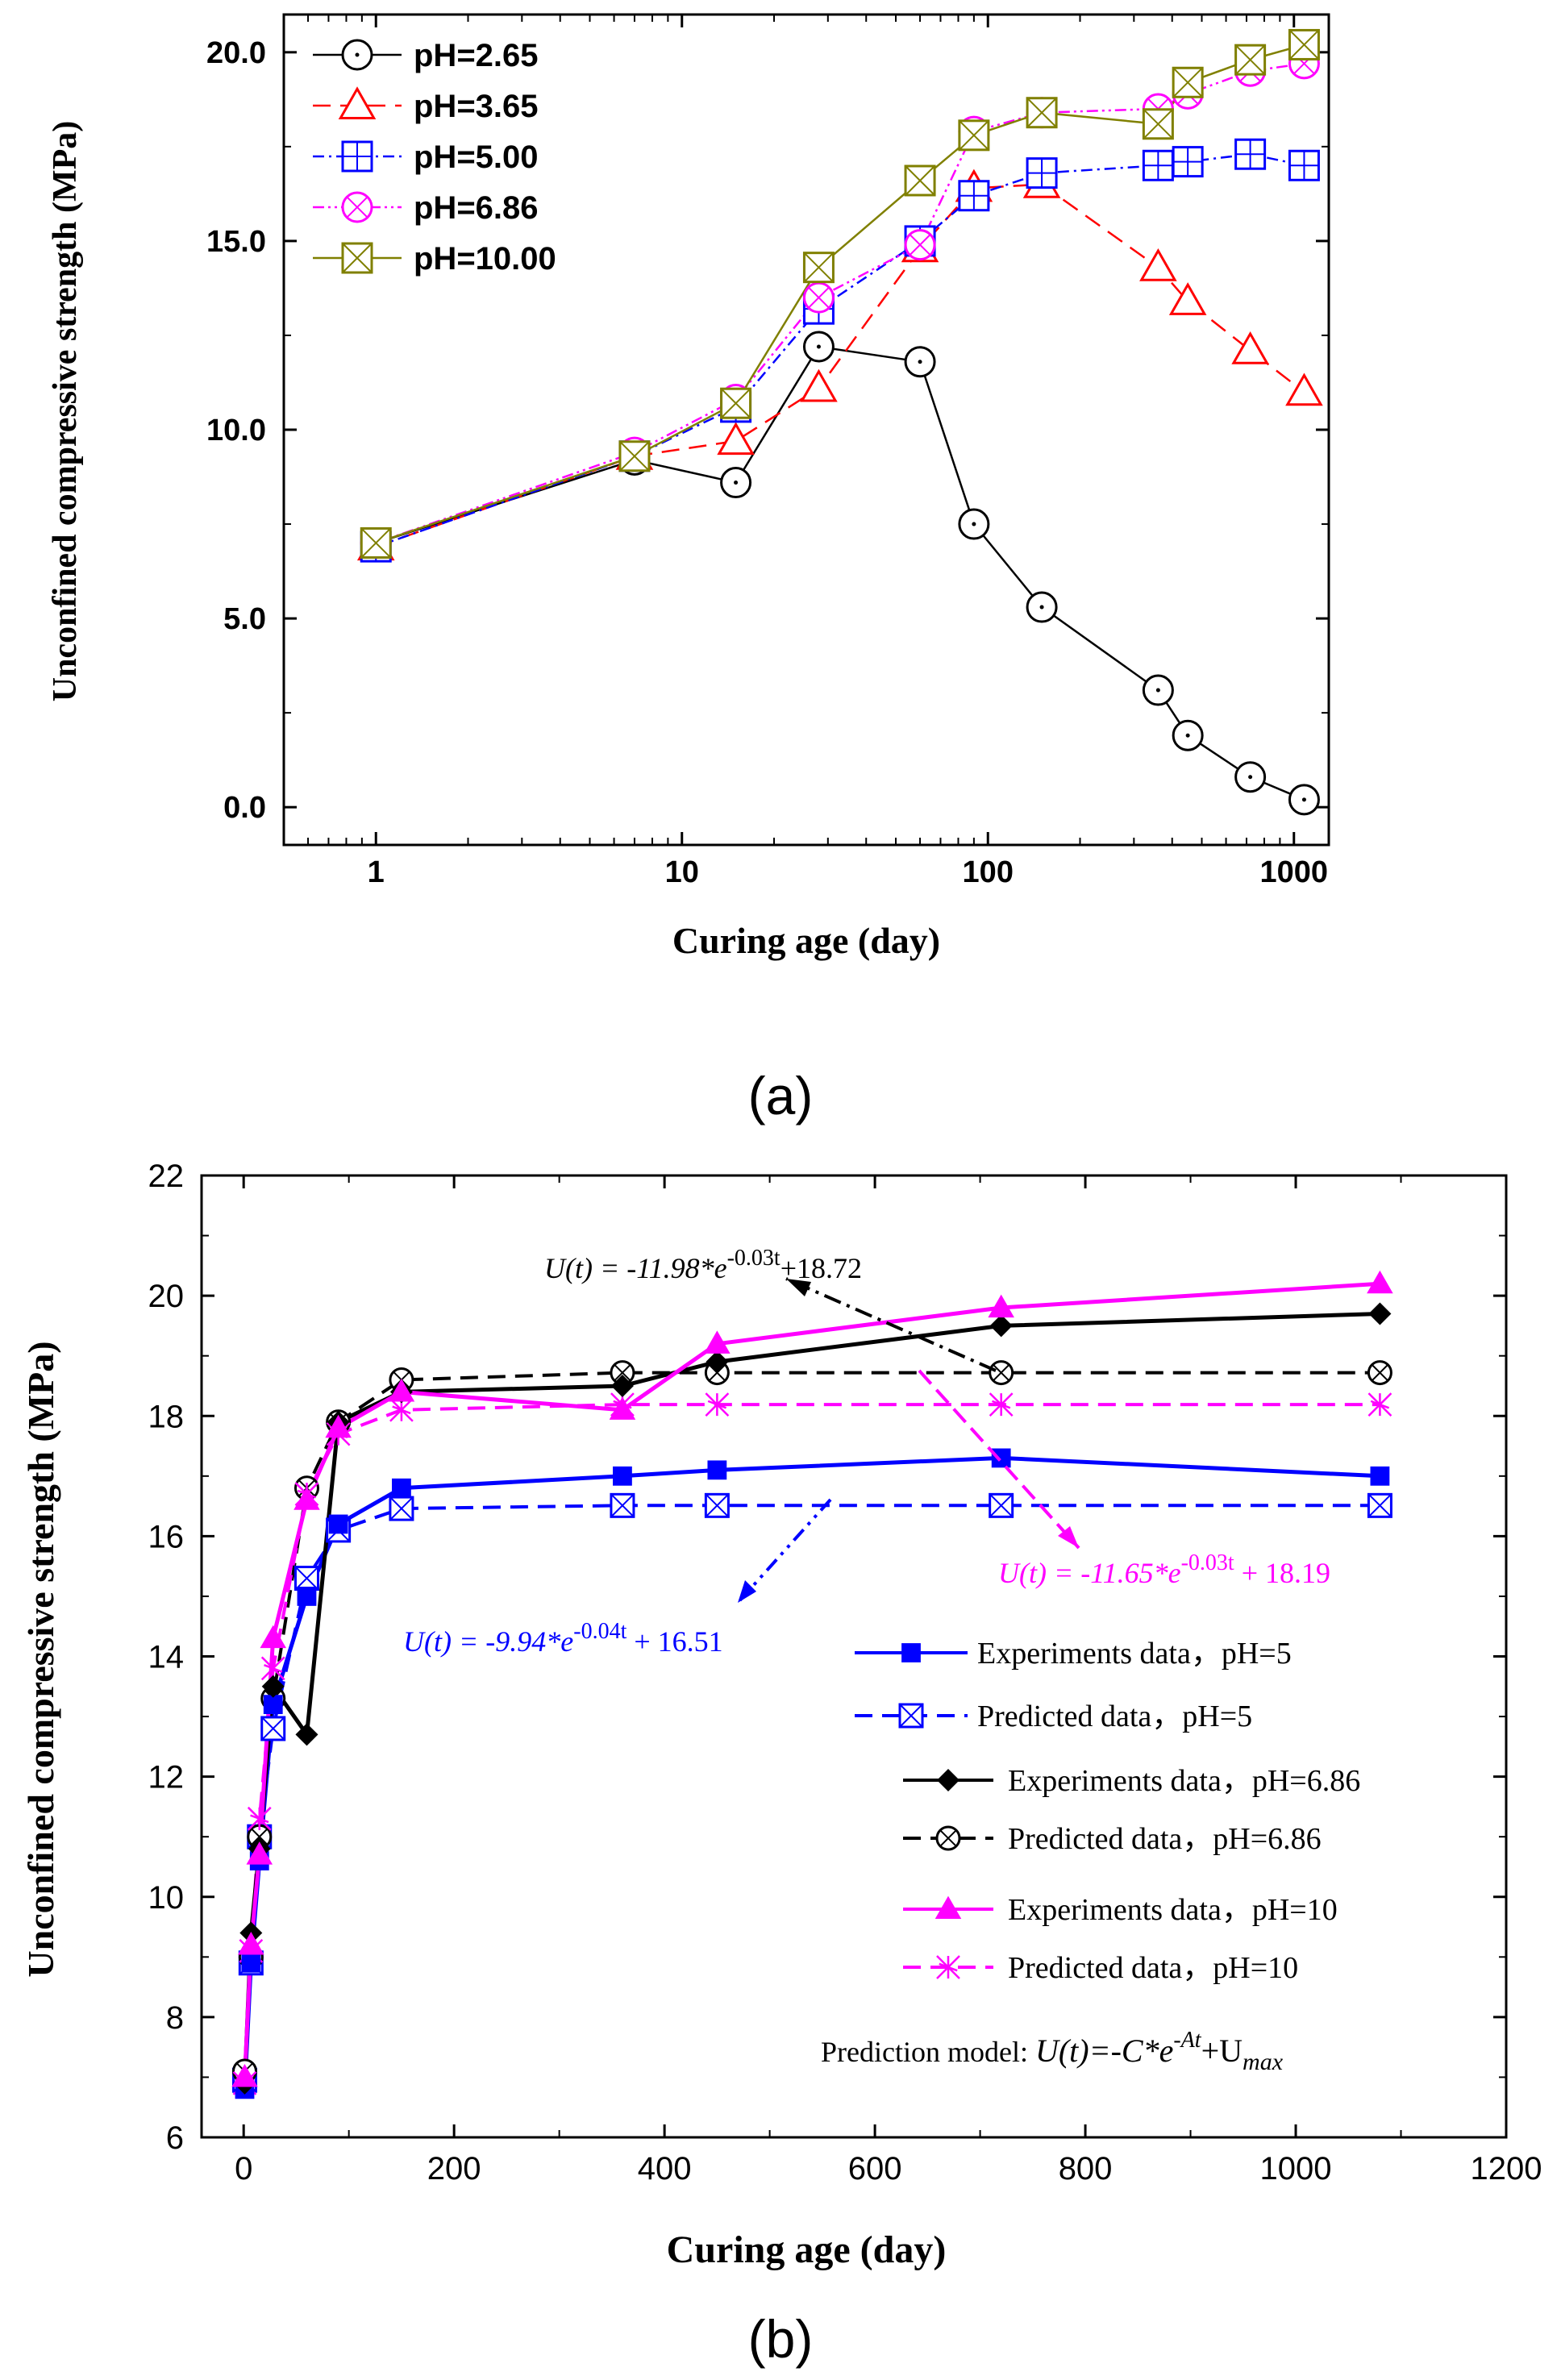 This screenshot has height=2380, width=1561. I want to click on x-axis-title-a: Curing age (day), so click(806, 941).